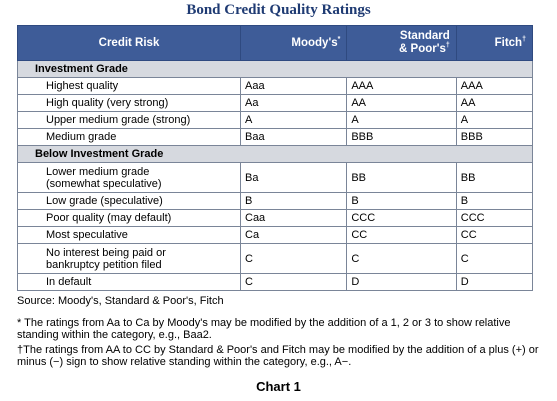 The image size is (557, 401). What do you see at coordinates (104, 183) in the screenshot?
I see `rating-description-line: (somewhat speculative)` at bounding box center [104, 183].